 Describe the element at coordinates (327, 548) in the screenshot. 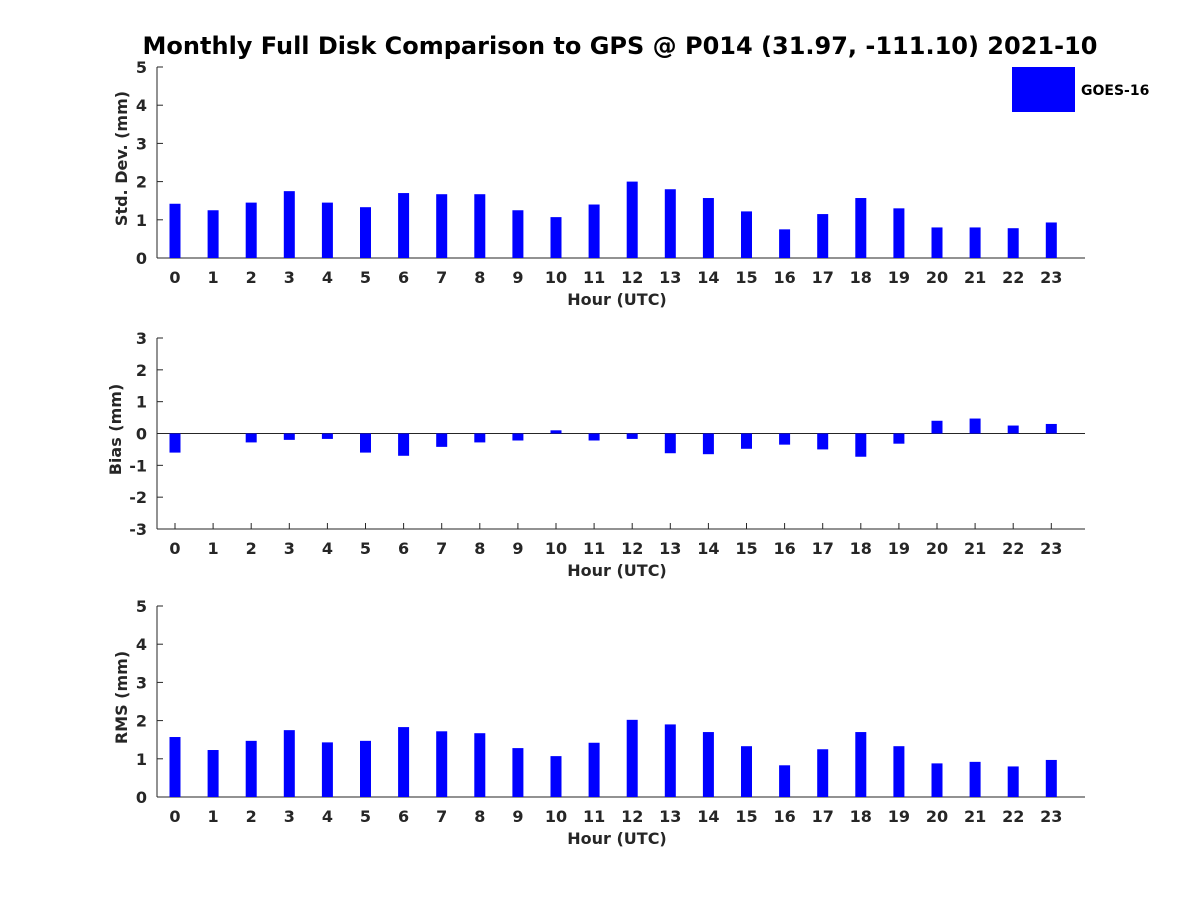

I see `x-tick-label: 4` at that location.